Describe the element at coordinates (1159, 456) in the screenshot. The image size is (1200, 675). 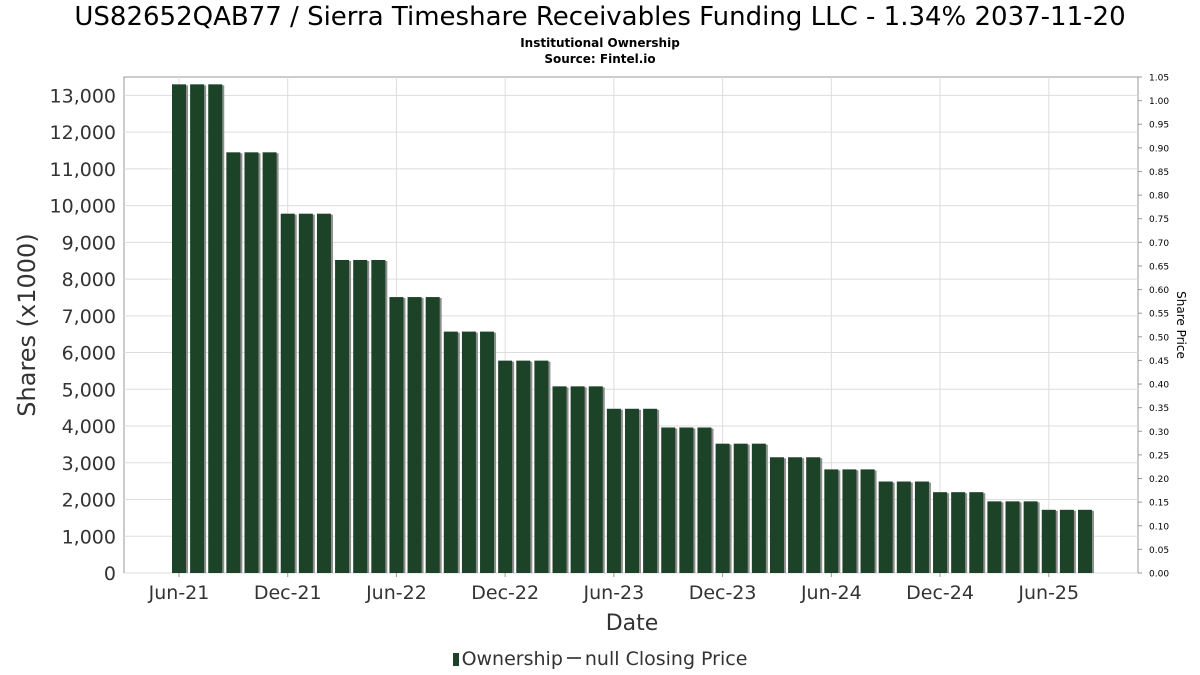
I see `y2-tick-label: 0.25` at that location.